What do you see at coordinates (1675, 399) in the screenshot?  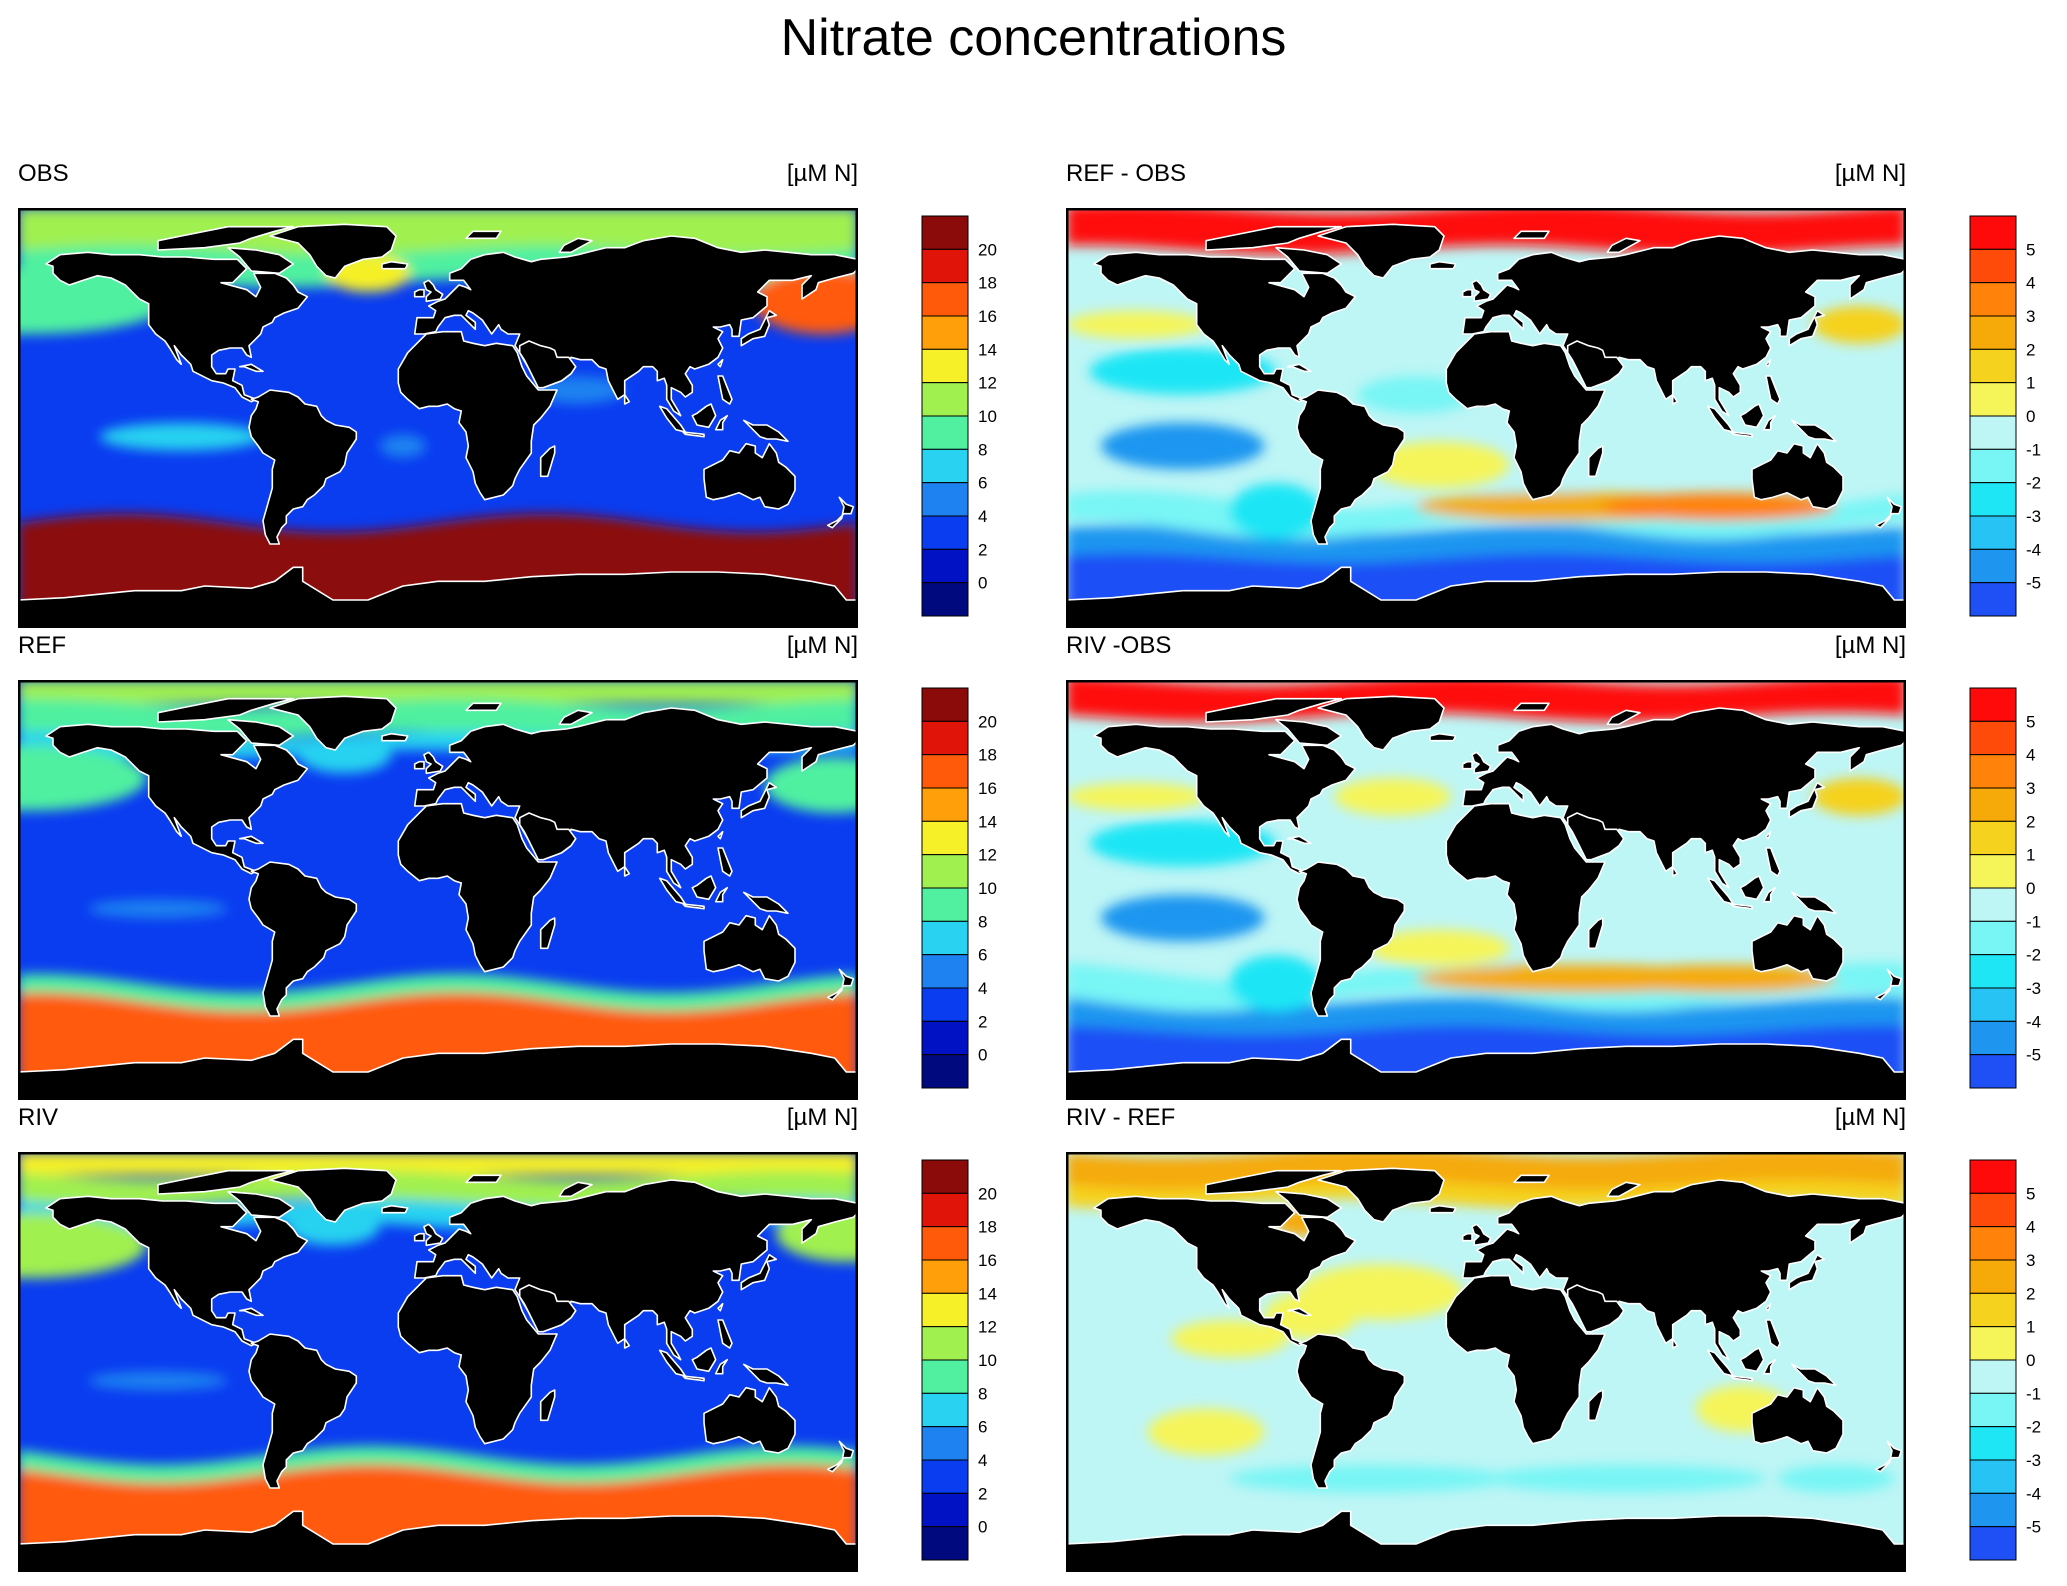 I see `land-sriLanka` at bounding box center [1675, 399].